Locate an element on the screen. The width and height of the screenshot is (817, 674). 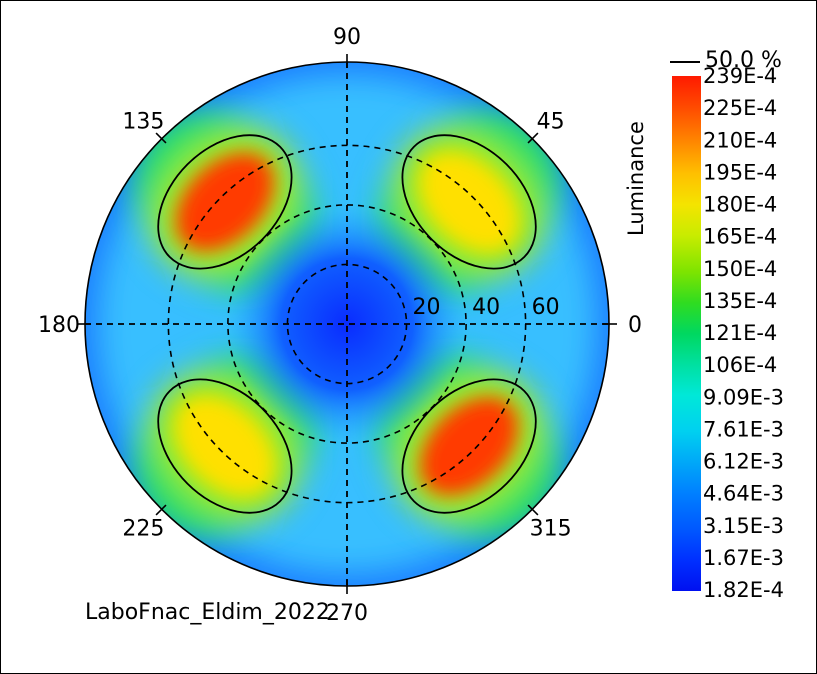
grid-circle is located at coordinates (347, 324).